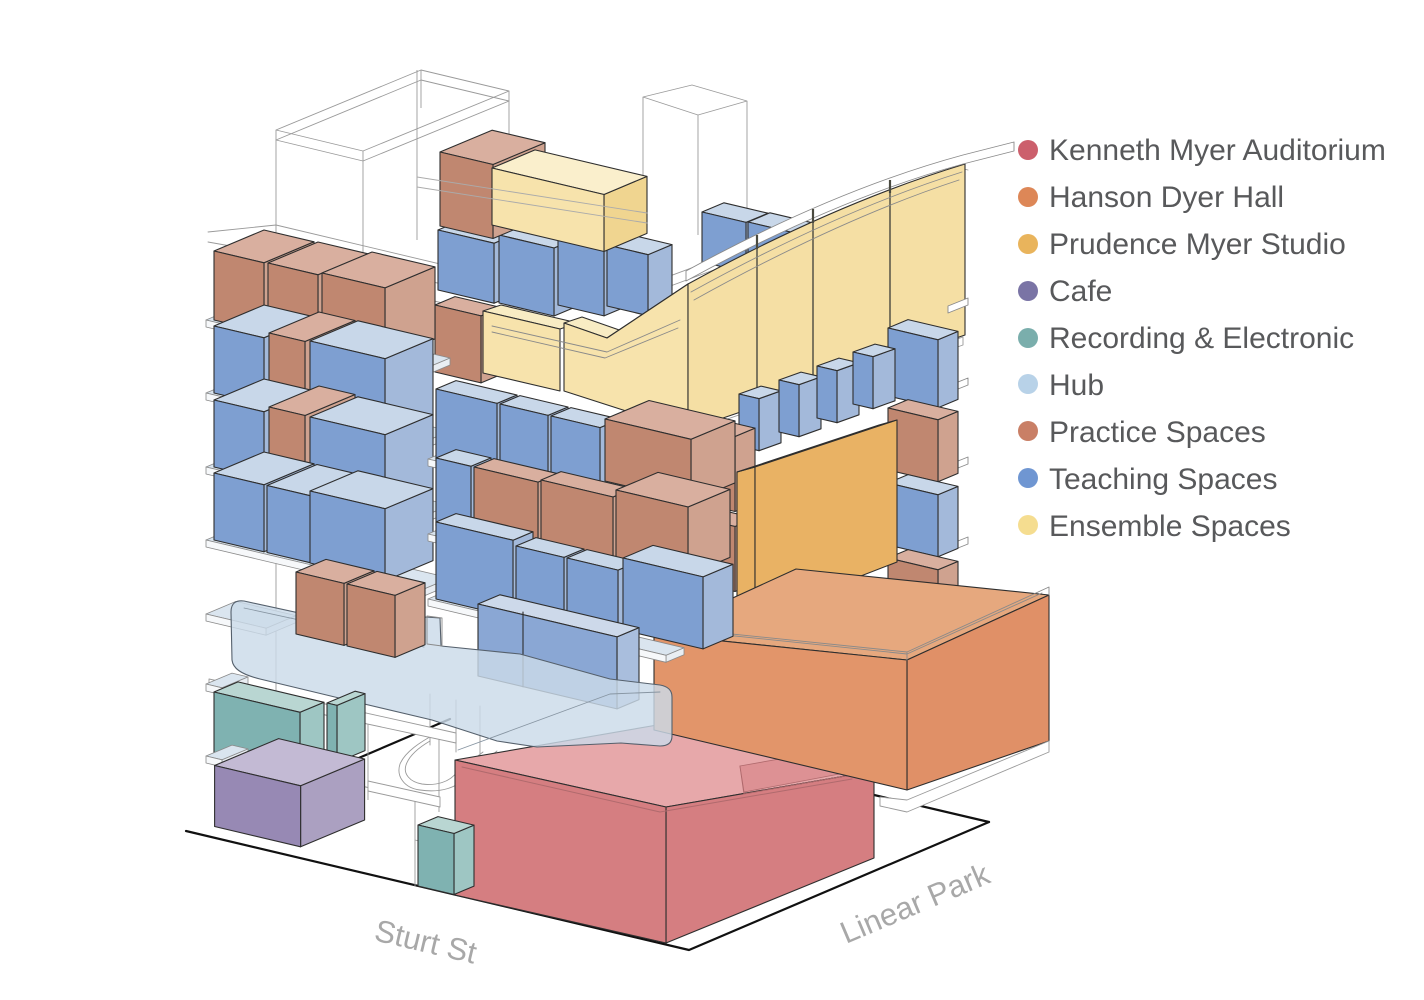 This screenshot has width=1424, height=1000. I want to click on svg-text: Kenneth Myer Auditorium, so click(1217, 150).